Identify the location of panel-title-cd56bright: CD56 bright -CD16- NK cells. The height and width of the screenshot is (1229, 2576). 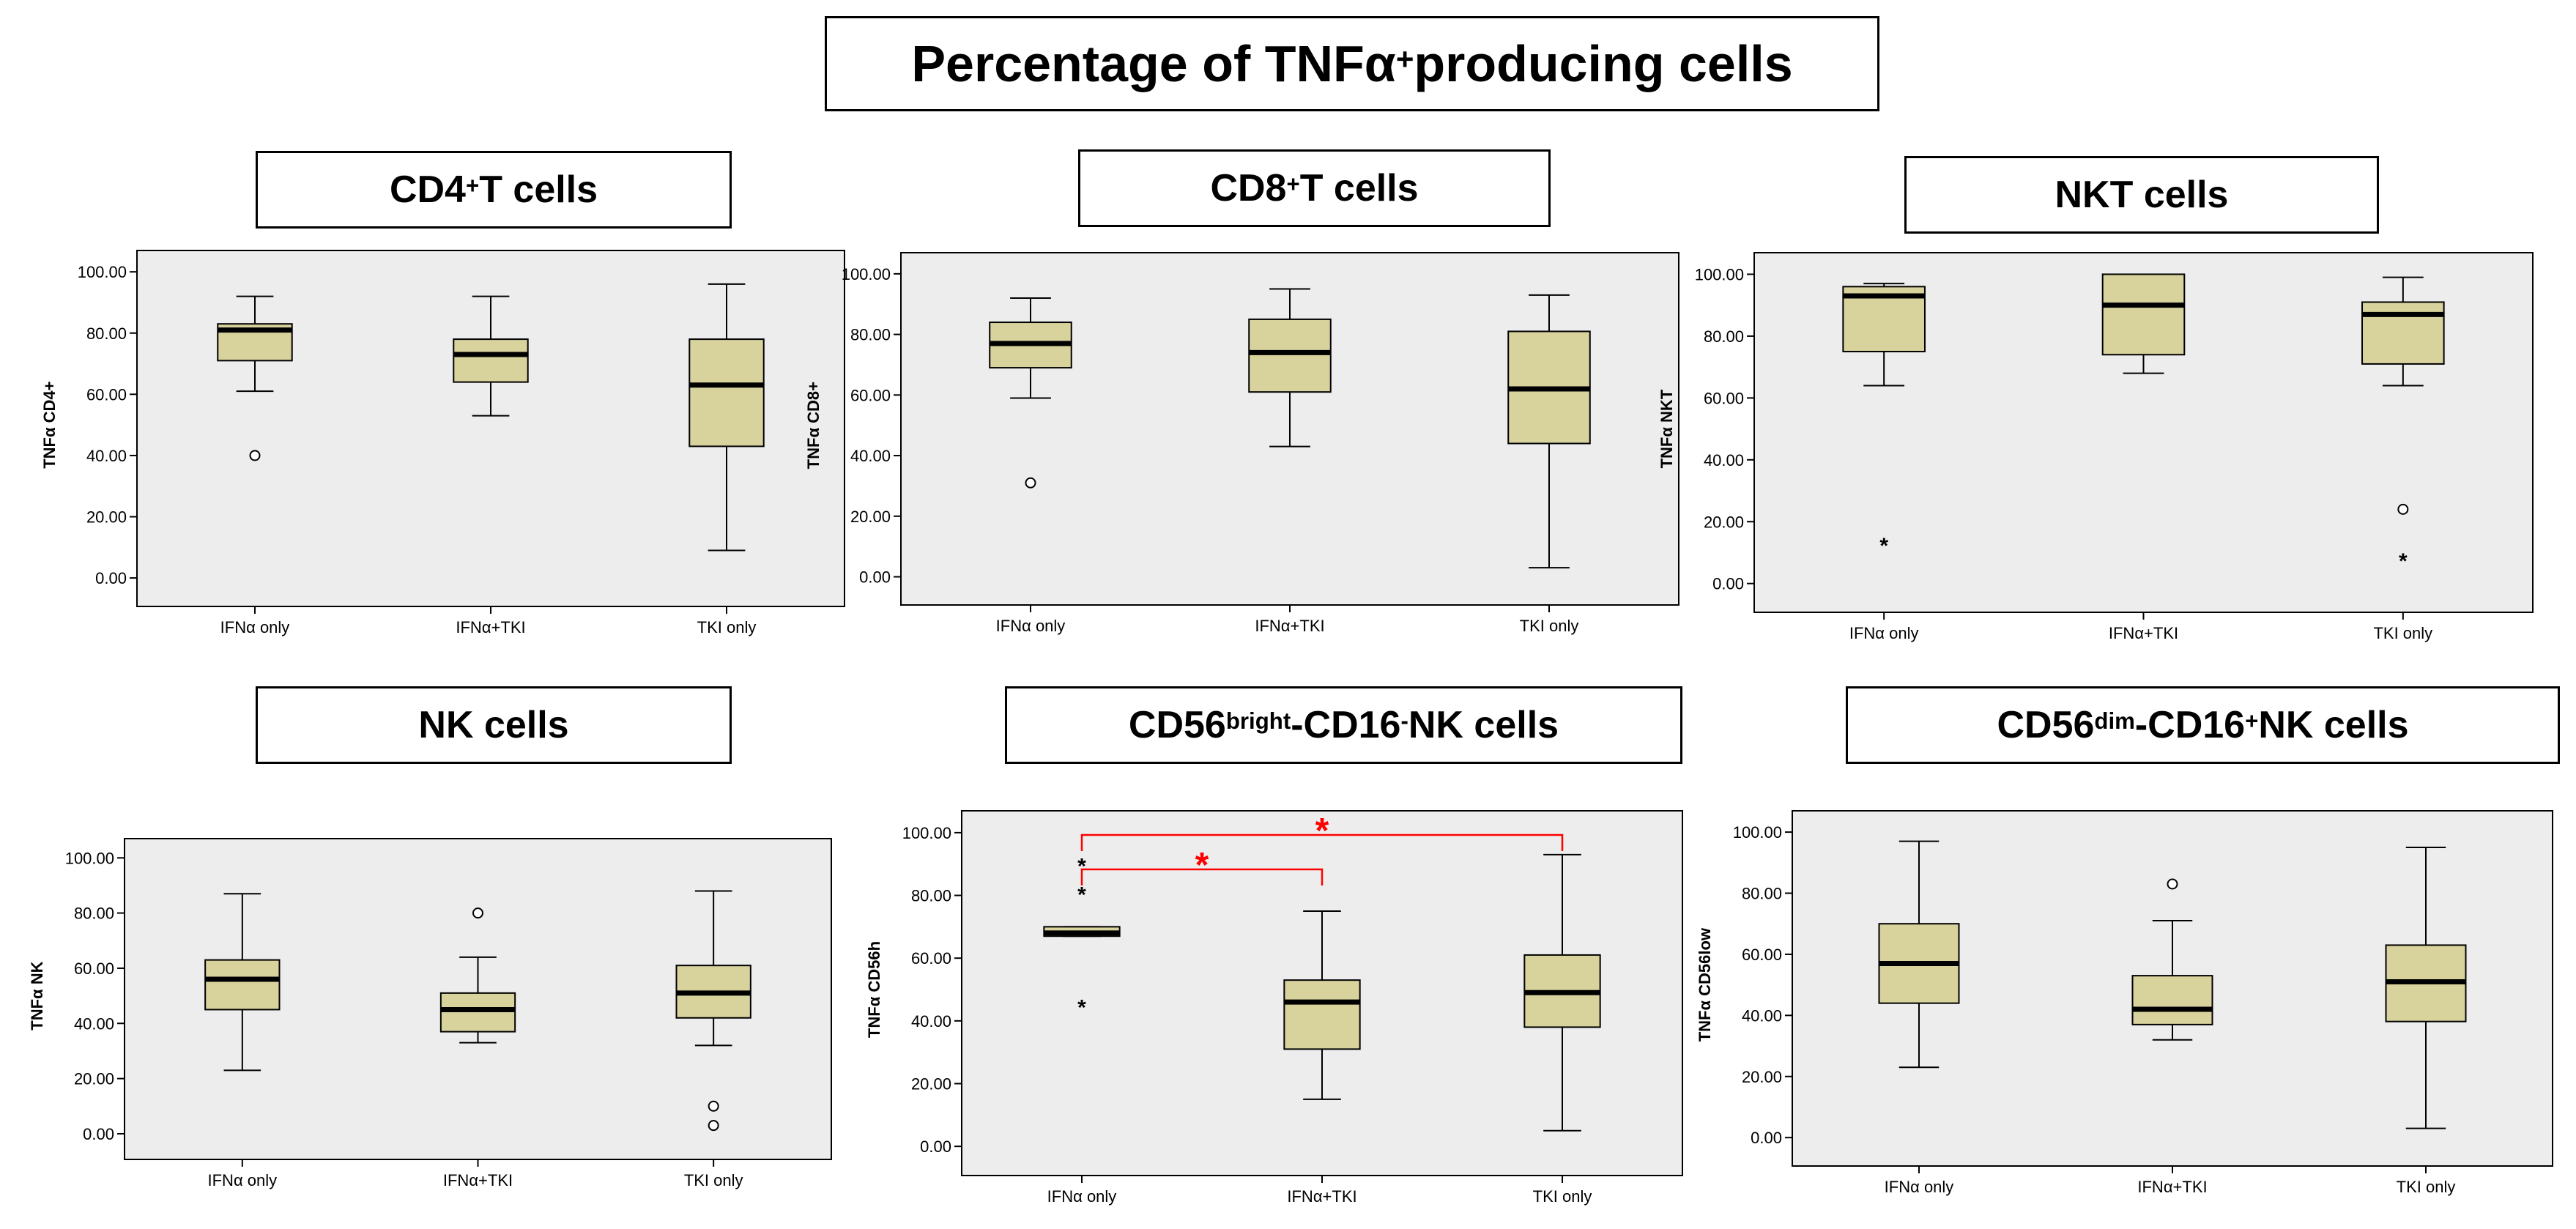
(1343, 725).